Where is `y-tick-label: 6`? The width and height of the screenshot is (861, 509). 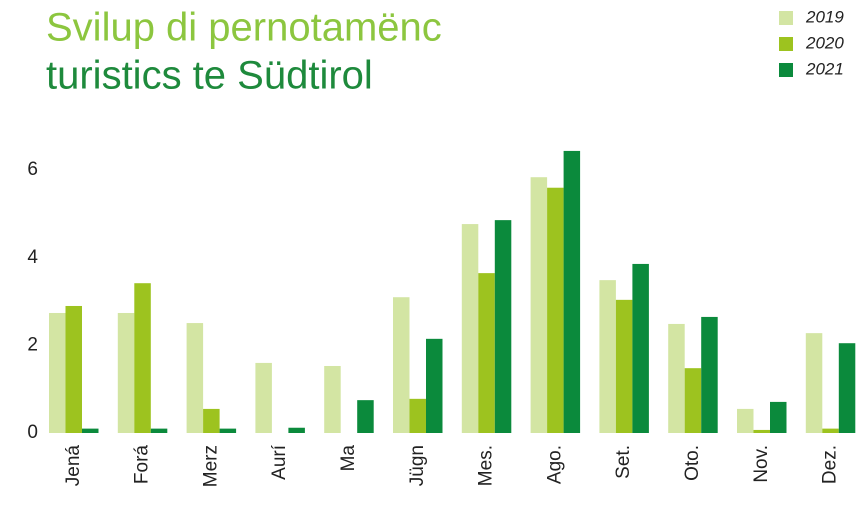 y-tick-label: 6 is located at coordinates (32, 169).